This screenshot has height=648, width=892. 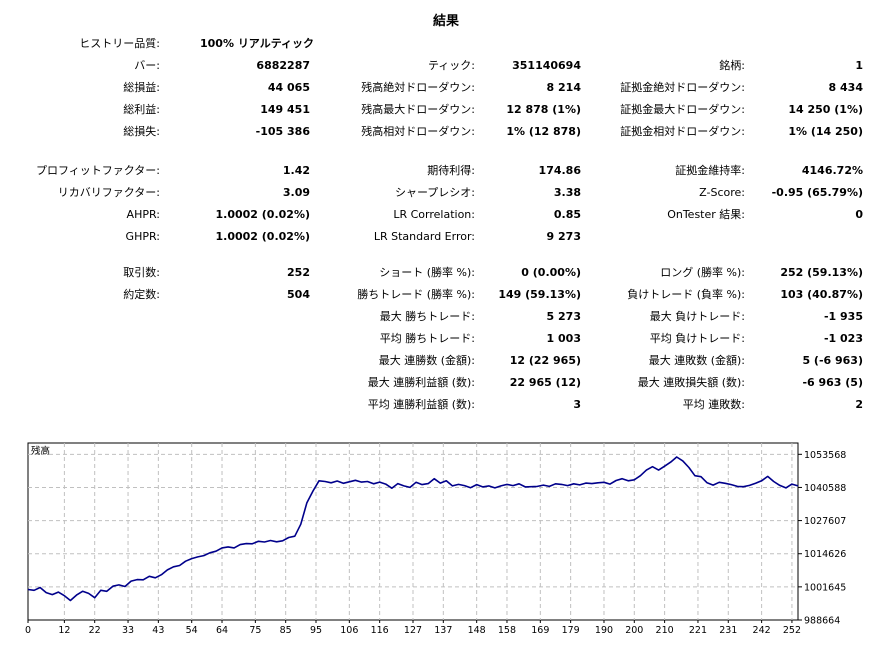 What do you see at coordinates (634, 630) in the screenshot?
I see `x-tick-label: 200` at bounding box center [634, 630].